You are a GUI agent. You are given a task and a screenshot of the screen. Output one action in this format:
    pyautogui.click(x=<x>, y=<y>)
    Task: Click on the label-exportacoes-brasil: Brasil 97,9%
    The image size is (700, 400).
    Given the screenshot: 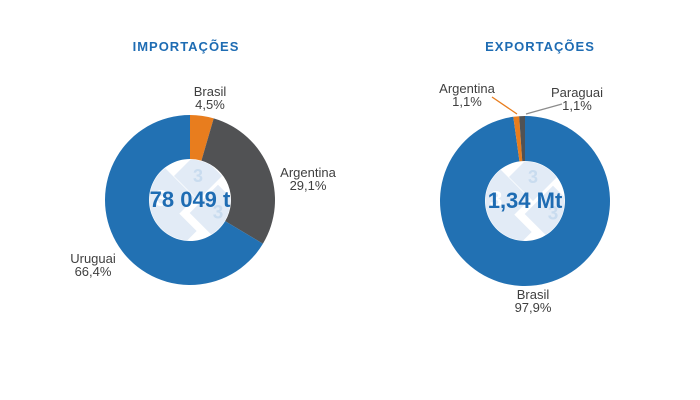 What is the action you would take?
    pyautogui.click(x=533, y=301)
    